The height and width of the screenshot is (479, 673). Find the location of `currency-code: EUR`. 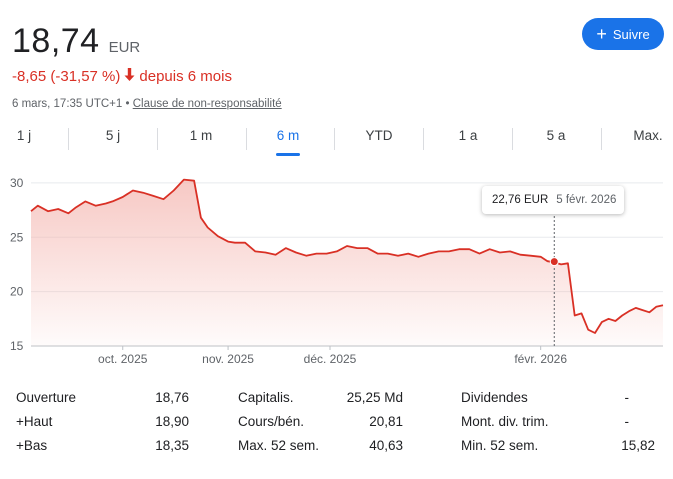

currency-code: EUR is located at coordinates (124, 47).